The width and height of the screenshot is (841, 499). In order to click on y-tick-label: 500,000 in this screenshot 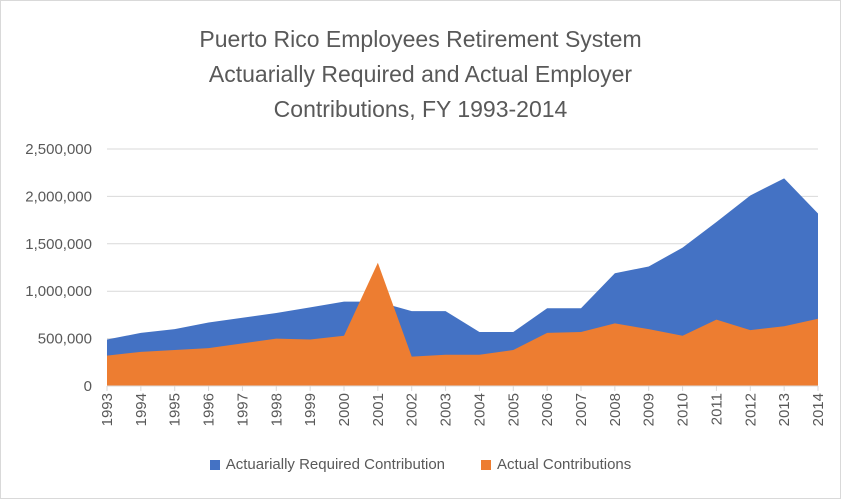, I will do `click(65, 339)`.